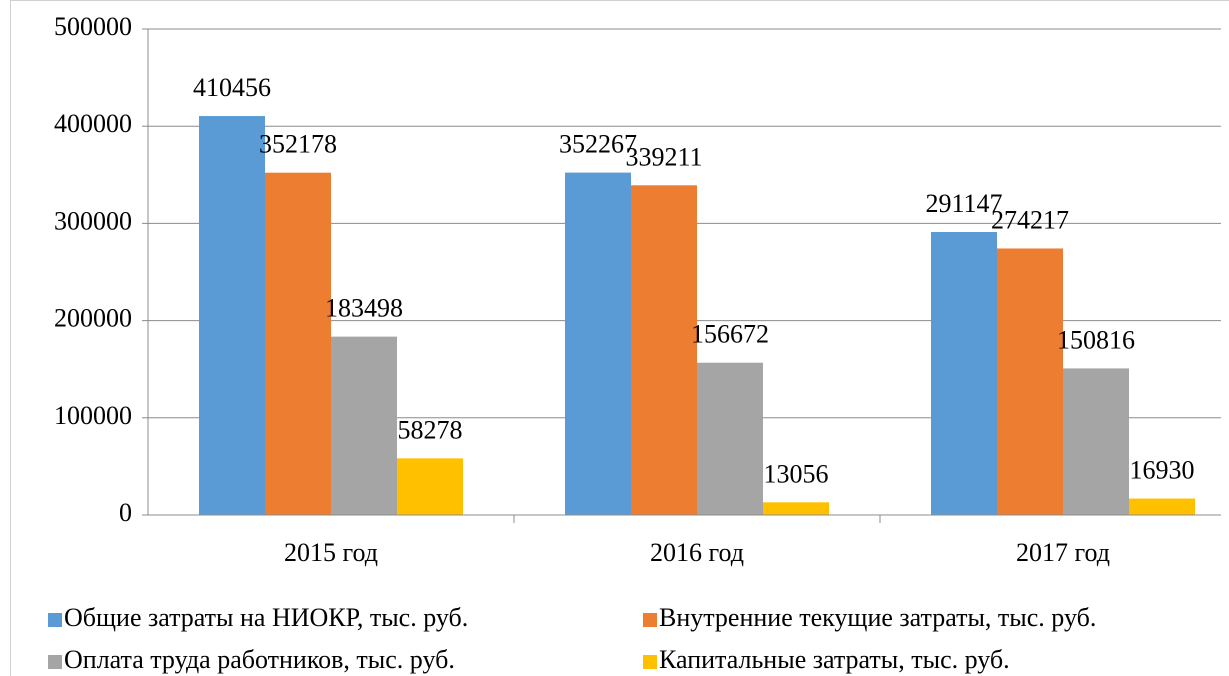 This screenshot has width=1229, height=676. I want to click on data-label: 352267, so click(598, 144).